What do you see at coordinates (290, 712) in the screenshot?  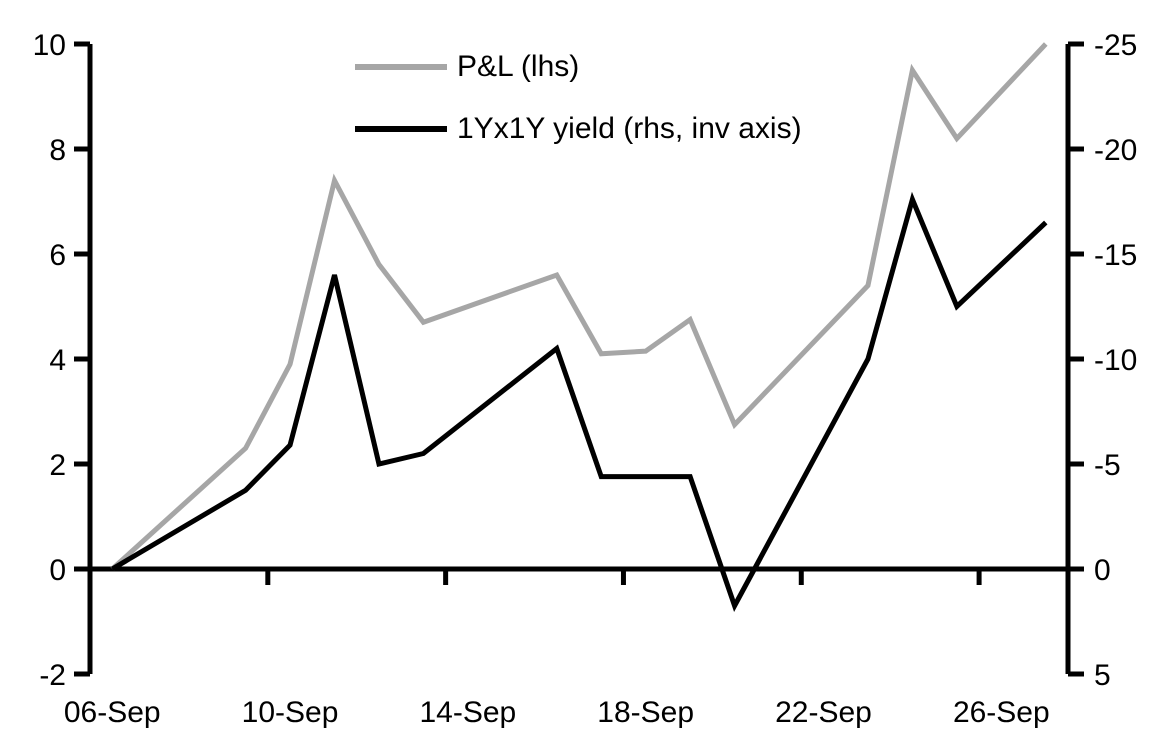 I see `x-axis-tick-label: 10-Sep` at bounding box center [290, 712].